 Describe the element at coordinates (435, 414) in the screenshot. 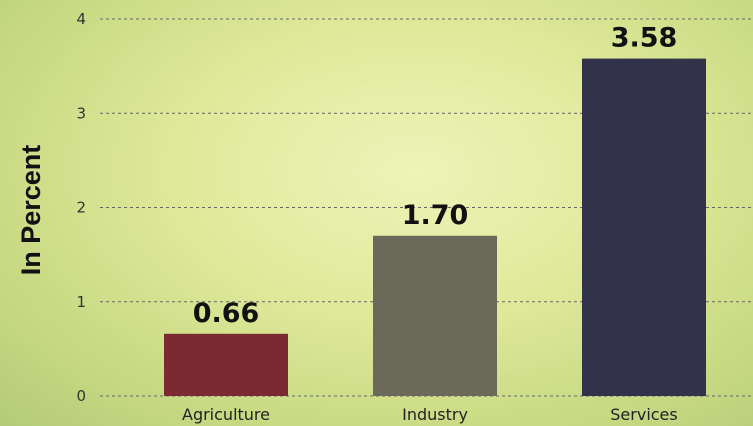

I see `category-label-industry: Industry` at that location.